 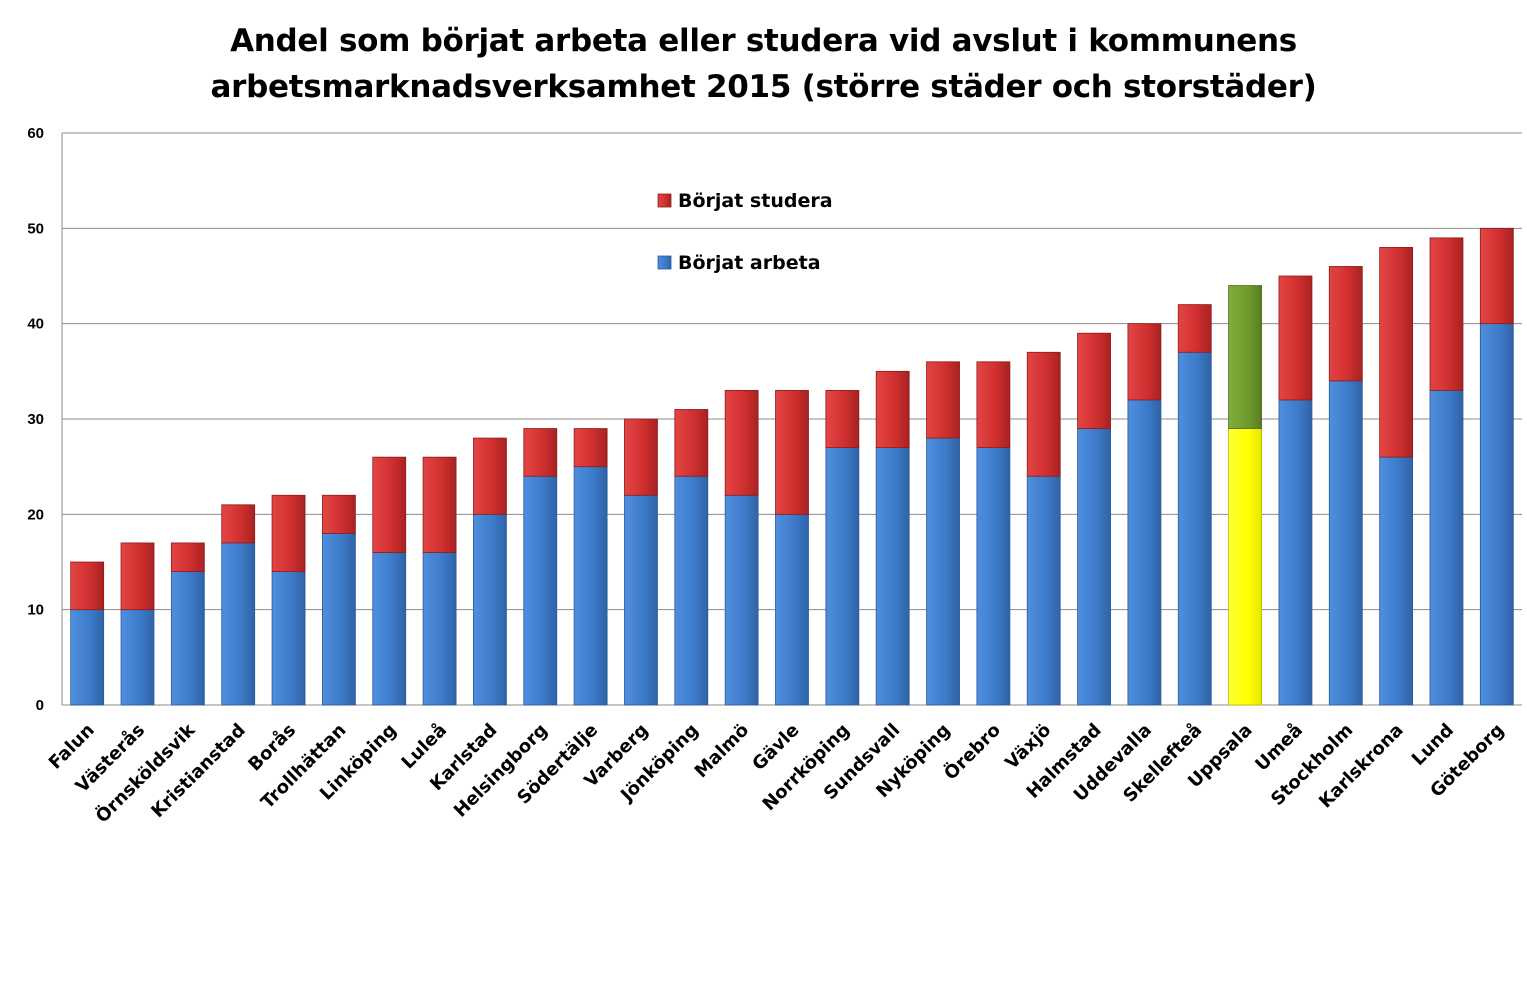 What do you see at coordinates (490, 476) in the screenshot?
I see `bar-borjat-studera-karlstad` at bounding box center [490, 476].